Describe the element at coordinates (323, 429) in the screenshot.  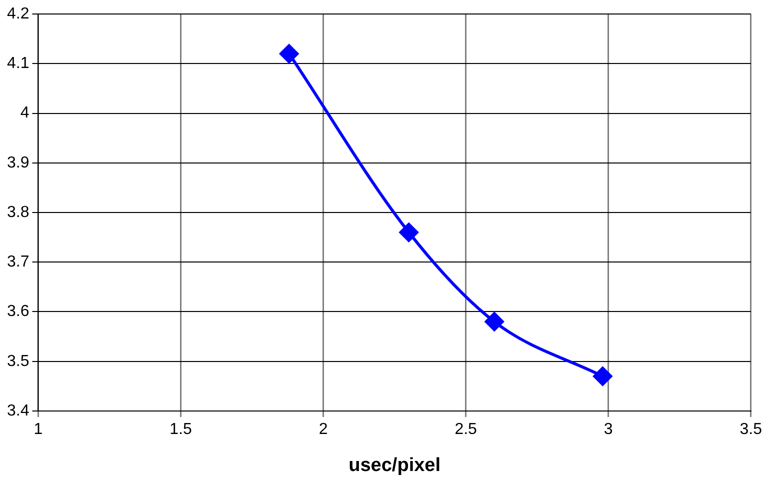
I see `x-tick-label: 2` at that location.